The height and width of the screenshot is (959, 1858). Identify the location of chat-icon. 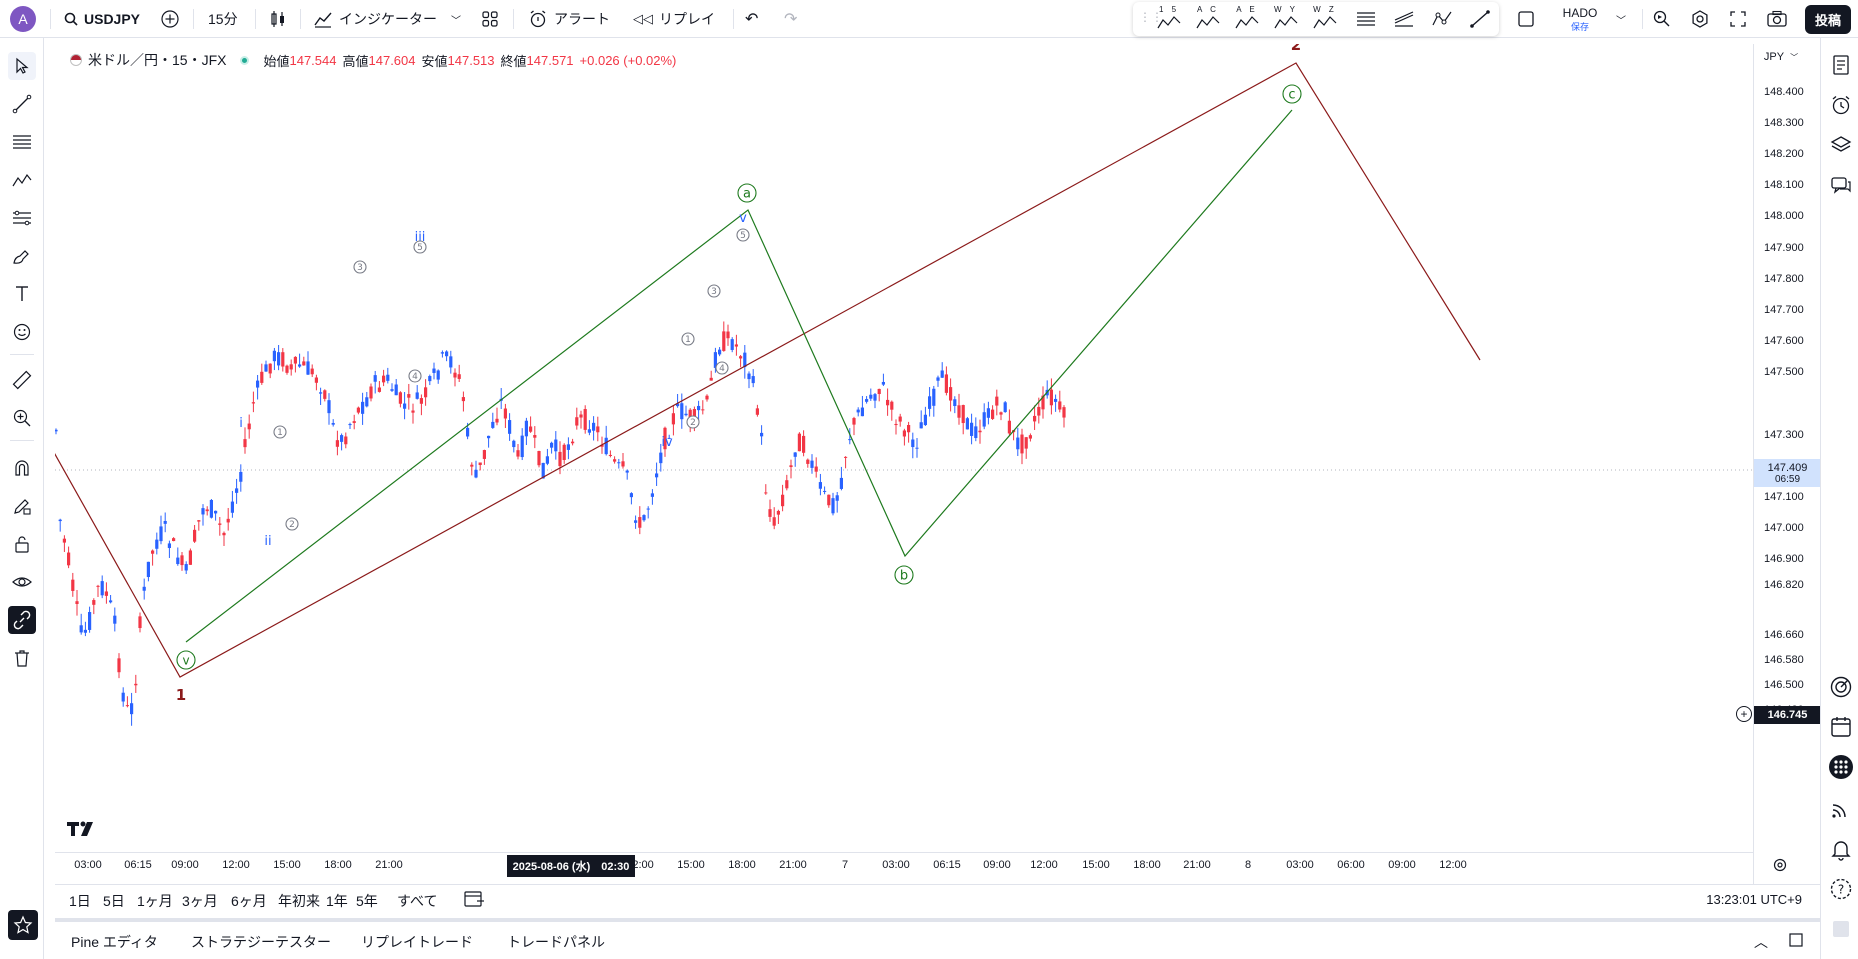
(1841, 185).